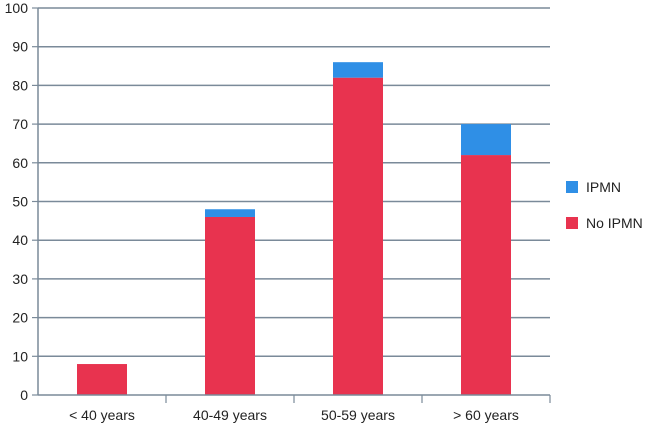 This screenshot has height=428, width=653. I want to click on y-tick-label: 10, so click(20, 356).